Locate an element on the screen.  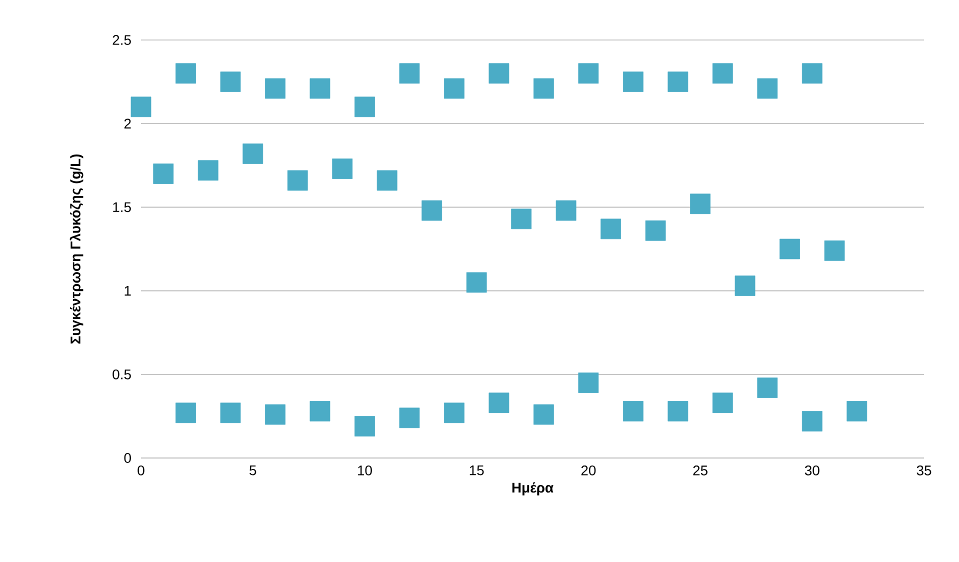
x-axis-title: Ημέρα is located at coordinates (533, 489).